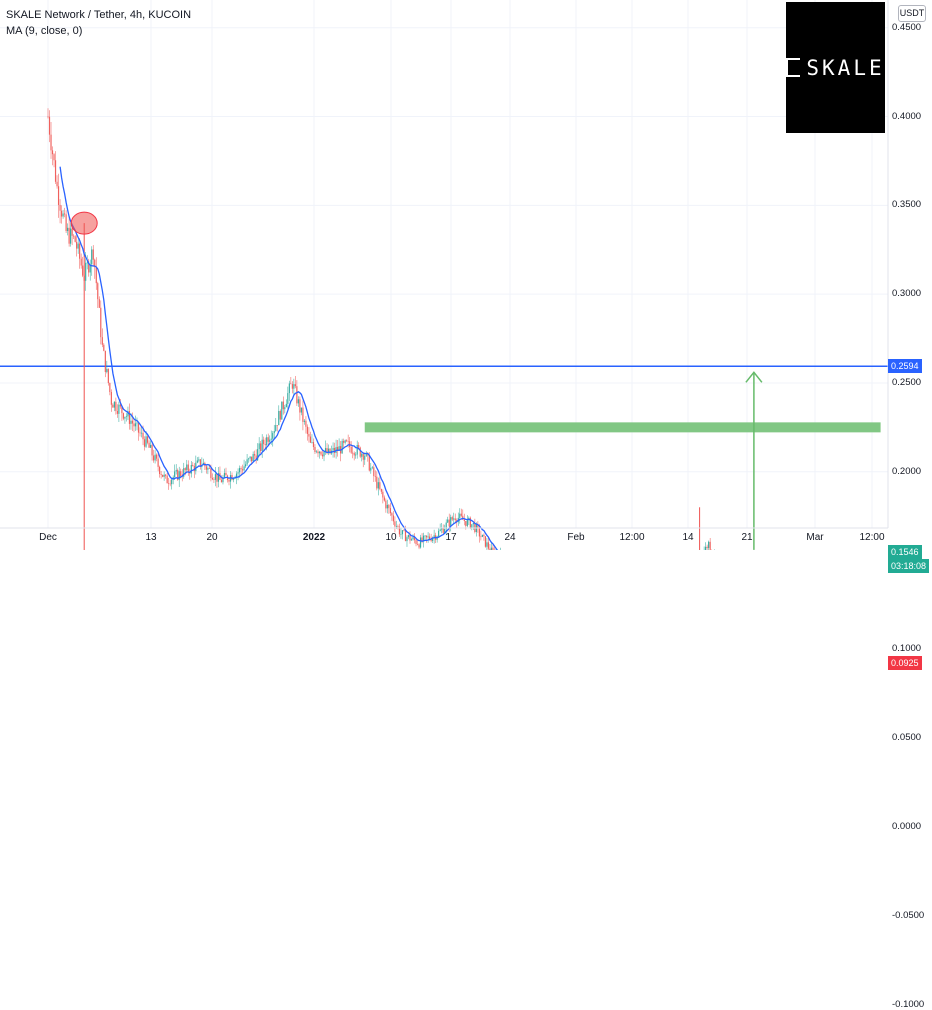  What do you see at coordinates (872, 537) in the screenshot?
I see `x-tick-label: 12:00` at bounding box center [872, 537].